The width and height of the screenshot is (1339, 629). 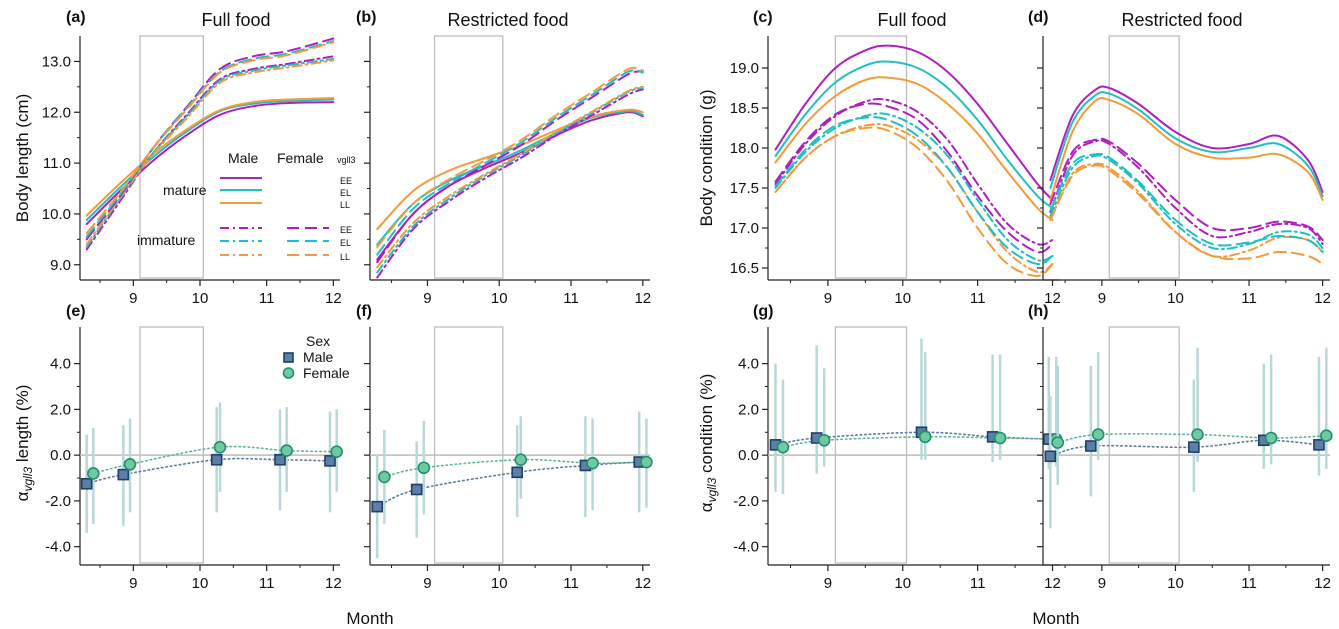 I want to click on panel-title-b: Restricted food, so click(x=507, y=20).